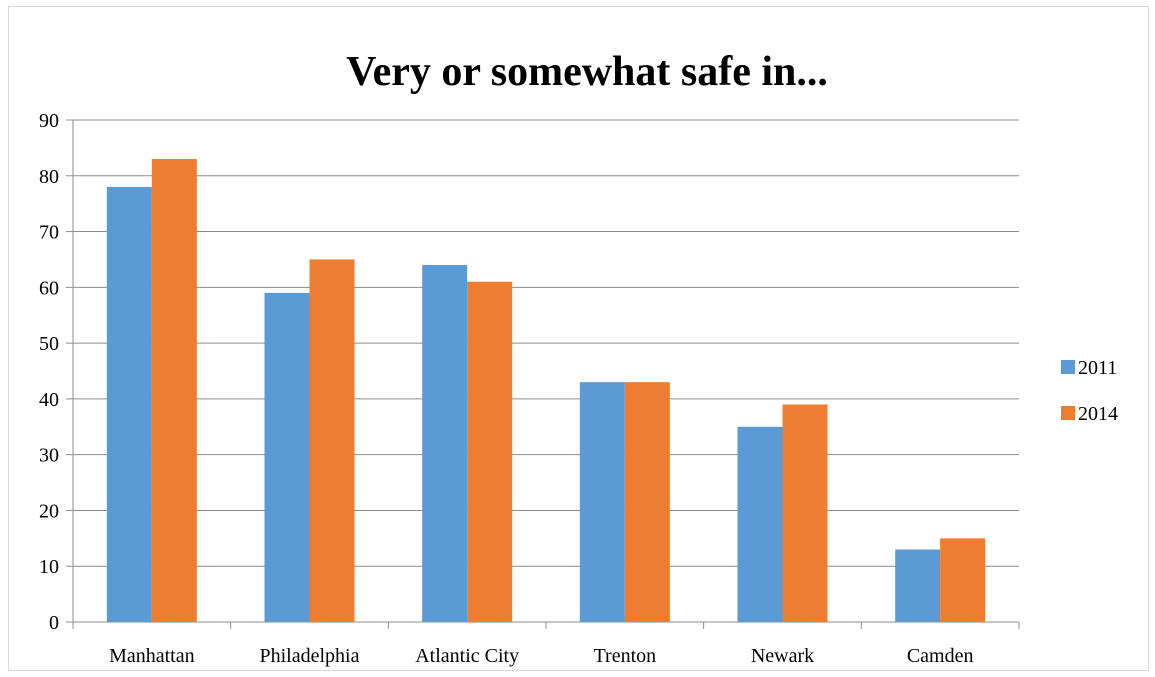 This screenshot has height=677, width=1155. Describe the element at coordinates (467, 656) in the screenshot. I see `x-category-label: Atlantic City` at that location.